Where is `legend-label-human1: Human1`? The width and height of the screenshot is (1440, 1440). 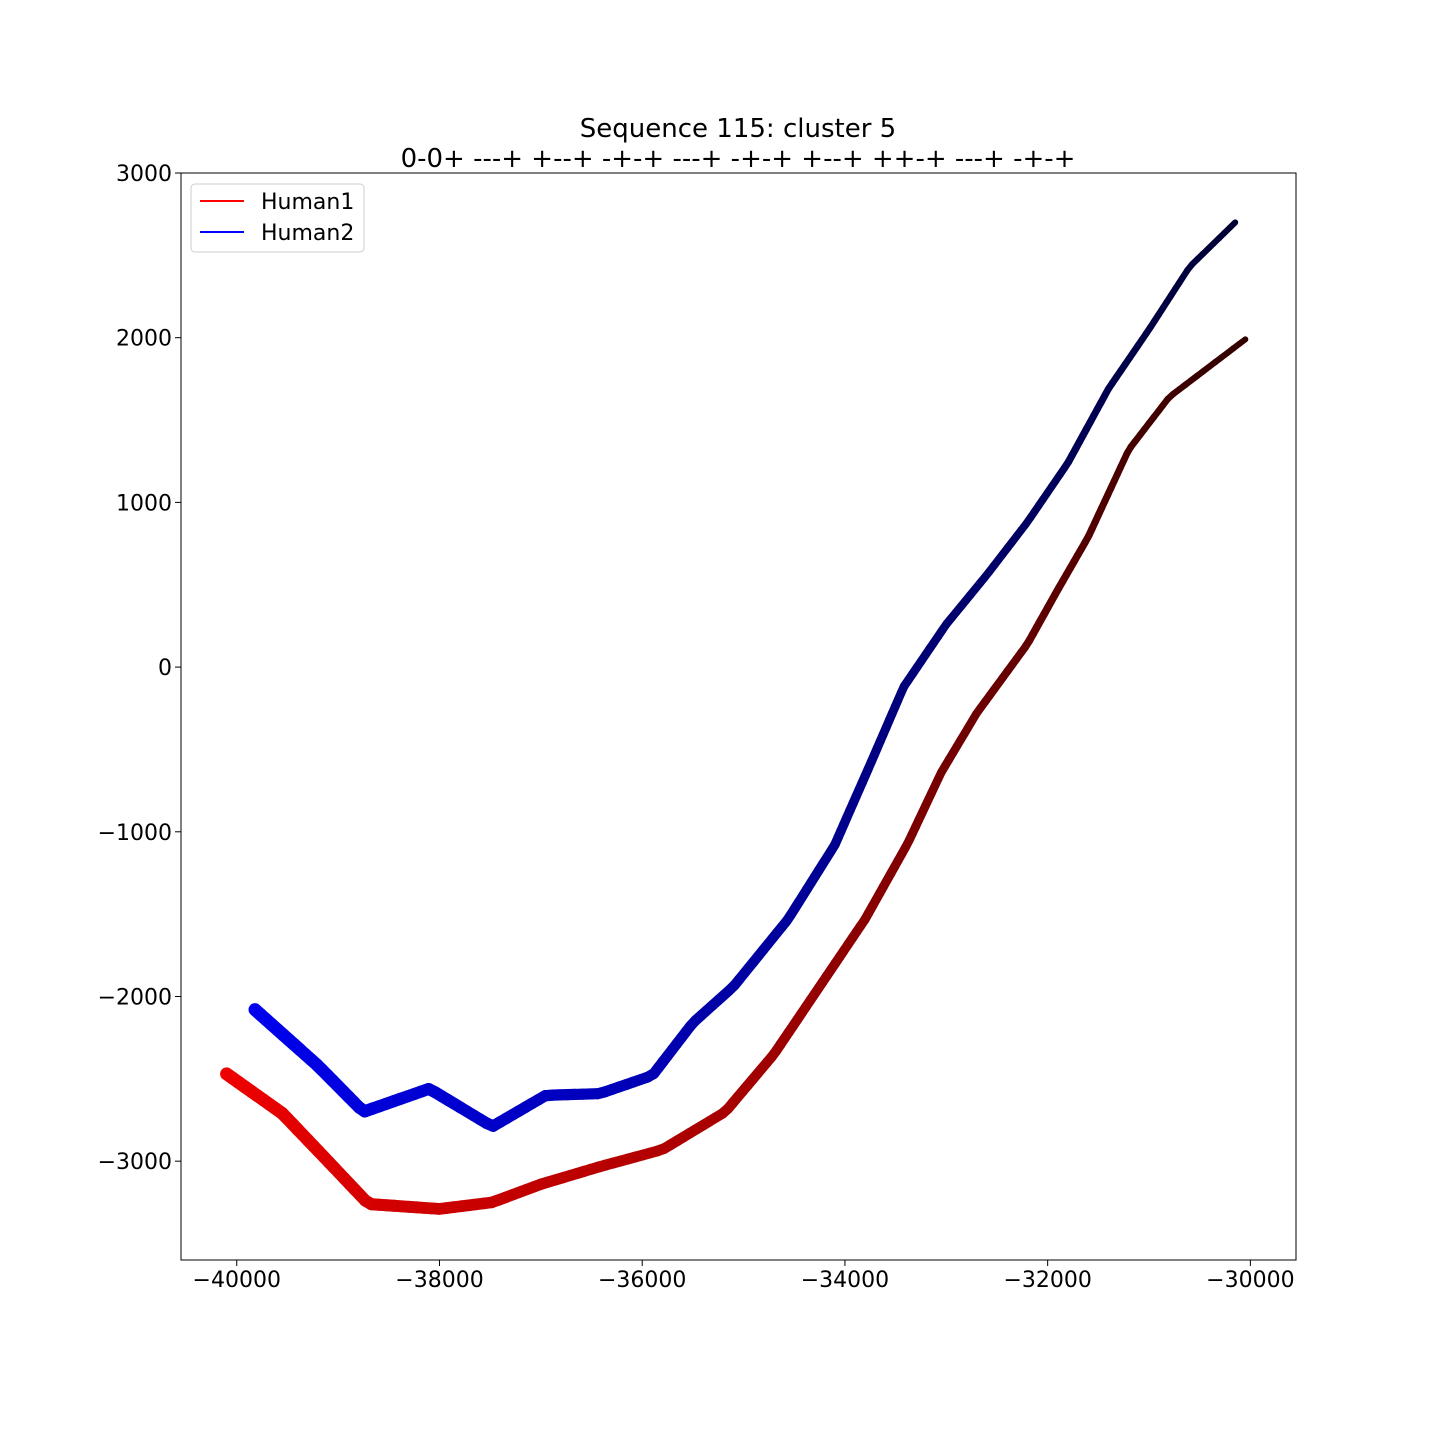
legend-label-human1: Human1 is located at coordinates (307, 202).